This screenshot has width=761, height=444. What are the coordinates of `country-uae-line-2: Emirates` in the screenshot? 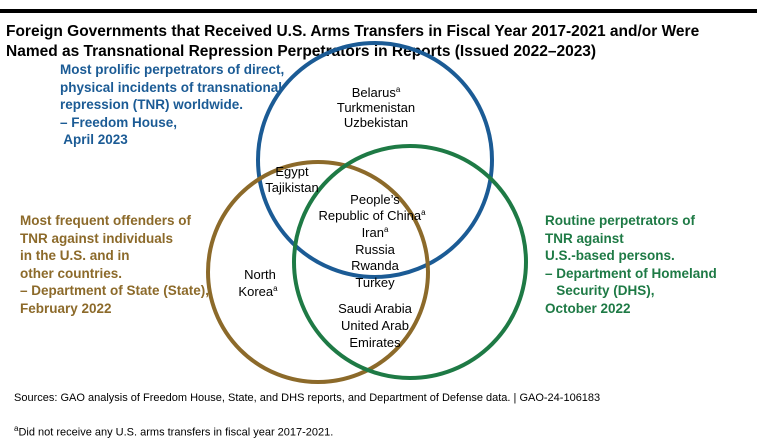 It's located at (375, 342).